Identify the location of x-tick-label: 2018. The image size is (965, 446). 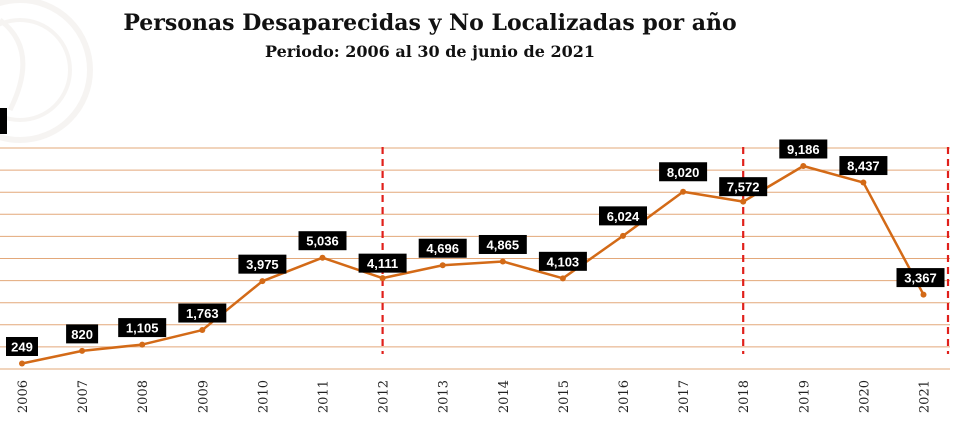
(744, 396).